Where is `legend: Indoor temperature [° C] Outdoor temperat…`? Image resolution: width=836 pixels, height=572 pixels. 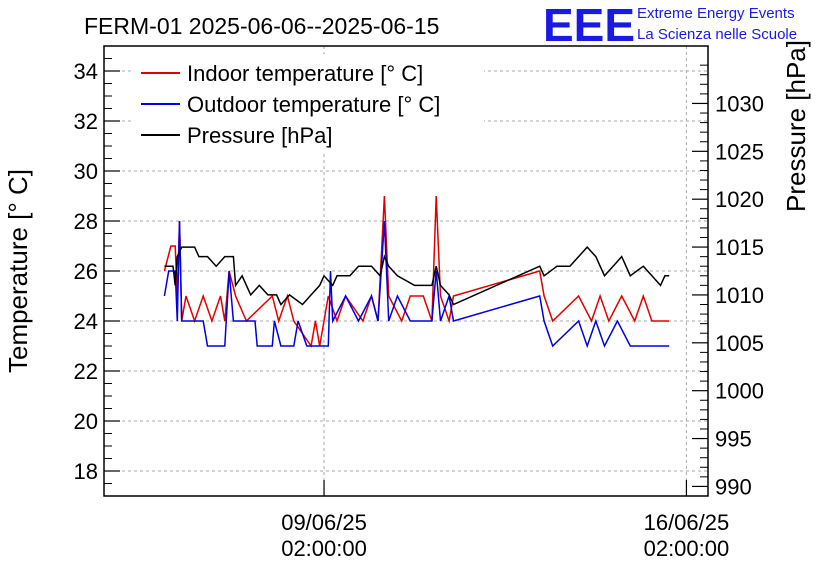
legend: Indoor temperature [° C] Outdoor temperat… is located at coordinates (290, 104).